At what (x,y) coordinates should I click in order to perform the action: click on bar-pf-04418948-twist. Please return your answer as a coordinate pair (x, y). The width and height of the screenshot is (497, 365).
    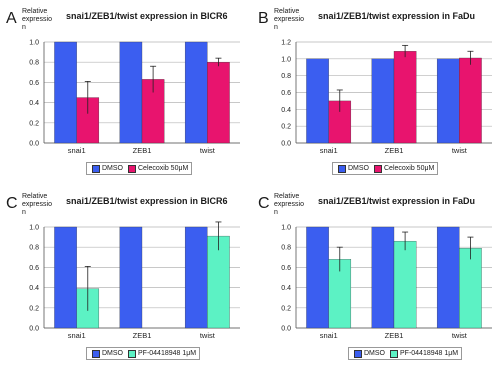
    Looking at the image, I should click on (470, 288).